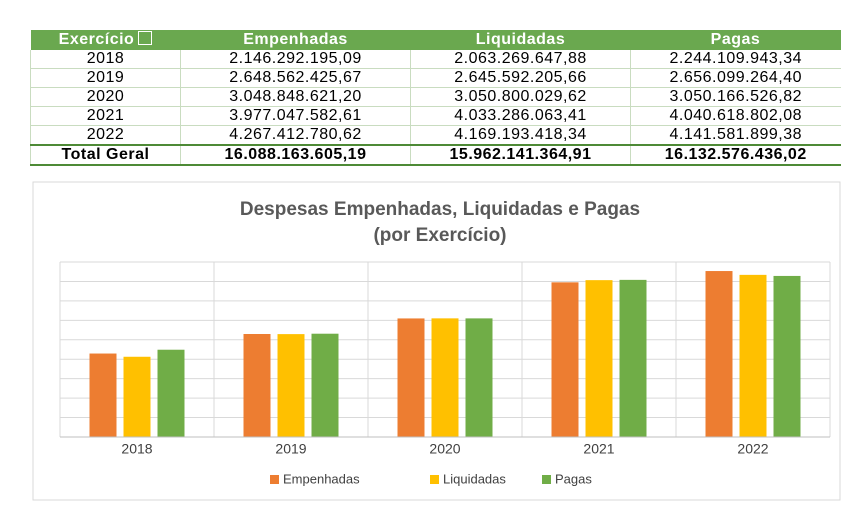 The image size is (863, 513). I want to click on total-cell: 16.088.163.605,19, so click(295, 155).